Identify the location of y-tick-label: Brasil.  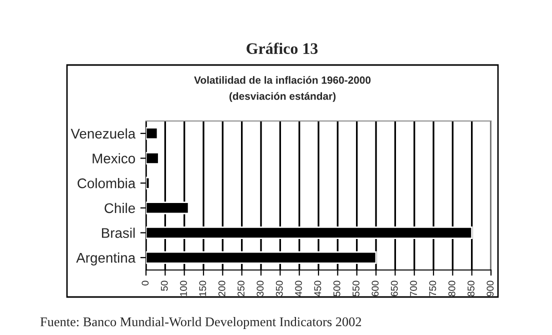
(118, 233).